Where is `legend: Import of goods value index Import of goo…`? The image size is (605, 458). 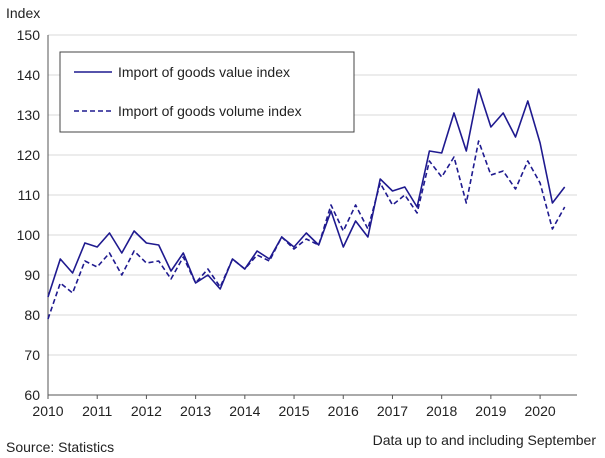 legend: Import of goods value index Import of goo… is located at coordinates (207, 92).